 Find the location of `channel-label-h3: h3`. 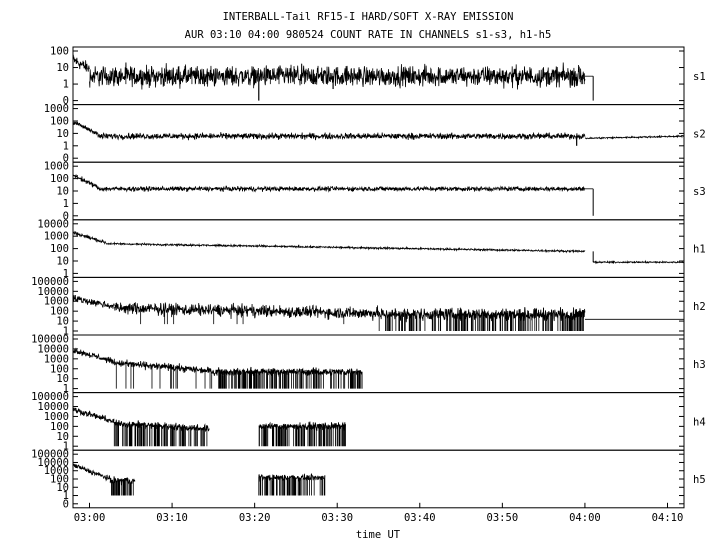

channel-label-h3: h3 is located at coordinates (699, 365).